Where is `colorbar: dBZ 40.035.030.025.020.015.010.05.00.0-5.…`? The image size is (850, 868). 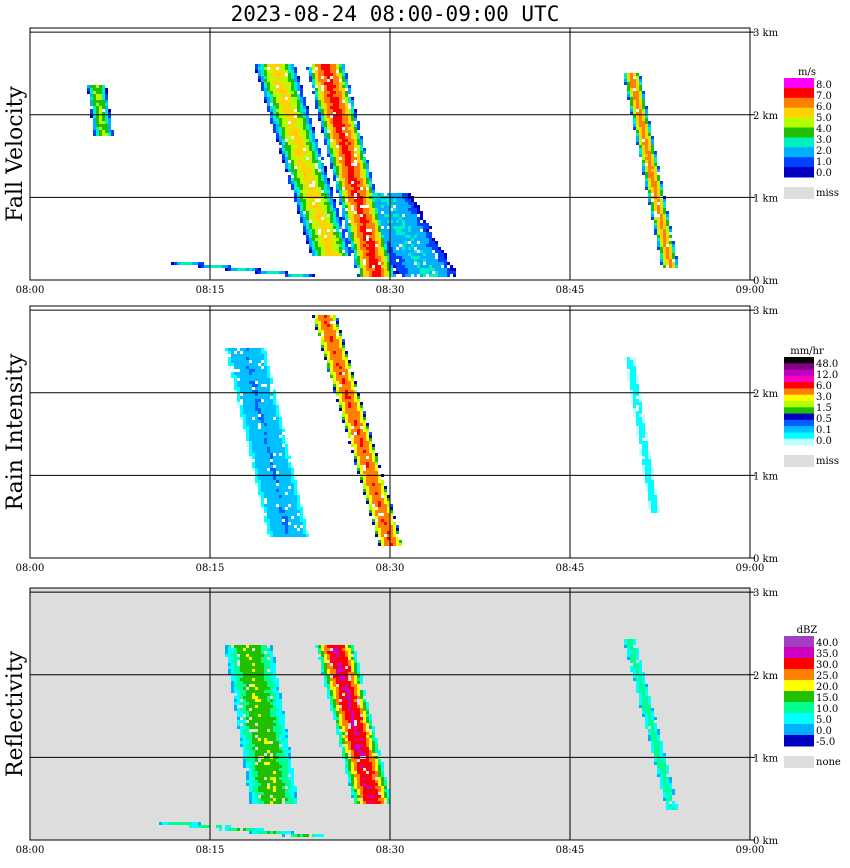
colorbar: dBZ 40.035.030.025.020.015.010.05.00.0-5.… is located at coordinates (812, 696).